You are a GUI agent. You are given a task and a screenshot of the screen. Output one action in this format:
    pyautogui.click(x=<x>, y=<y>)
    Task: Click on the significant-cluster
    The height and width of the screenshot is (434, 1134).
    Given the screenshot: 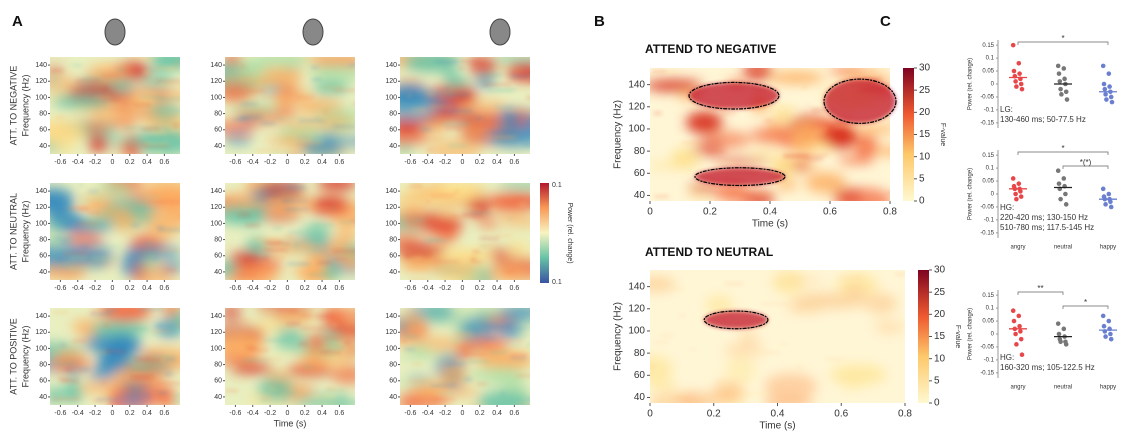 What is the action you would take?
    pyautogui.click(x=860, y=101)
    